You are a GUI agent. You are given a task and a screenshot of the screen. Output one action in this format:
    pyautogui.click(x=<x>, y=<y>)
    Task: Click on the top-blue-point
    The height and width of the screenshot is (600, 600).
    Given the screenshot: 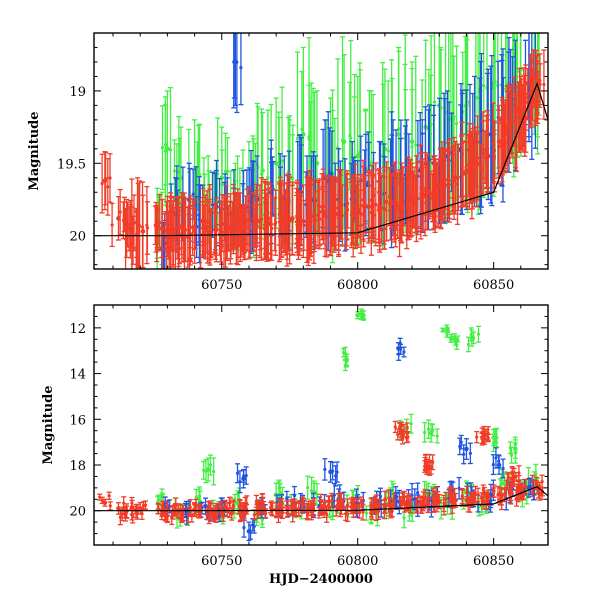 What is the action you would take?
    pyautogui.click(x=241, y=69)
    